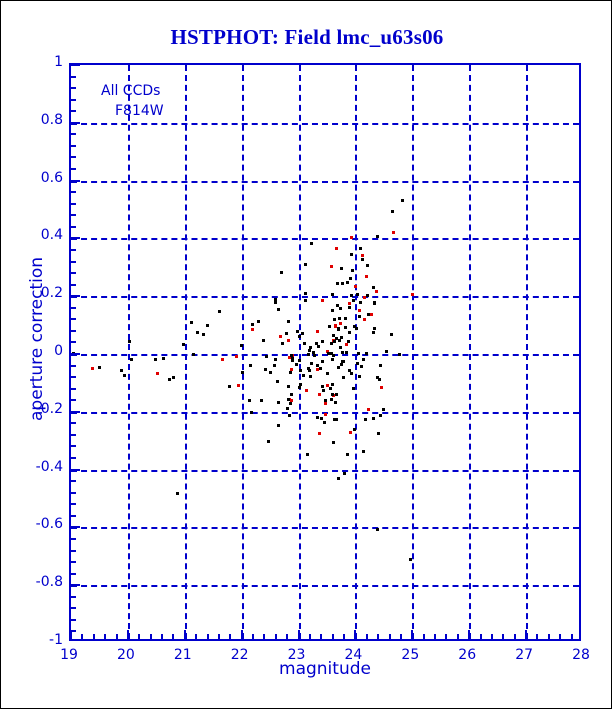 The image size is (612, 709). Describe the element at coordinates (75, 411) in the screenshot. I see `y-axis-tick` at that location.